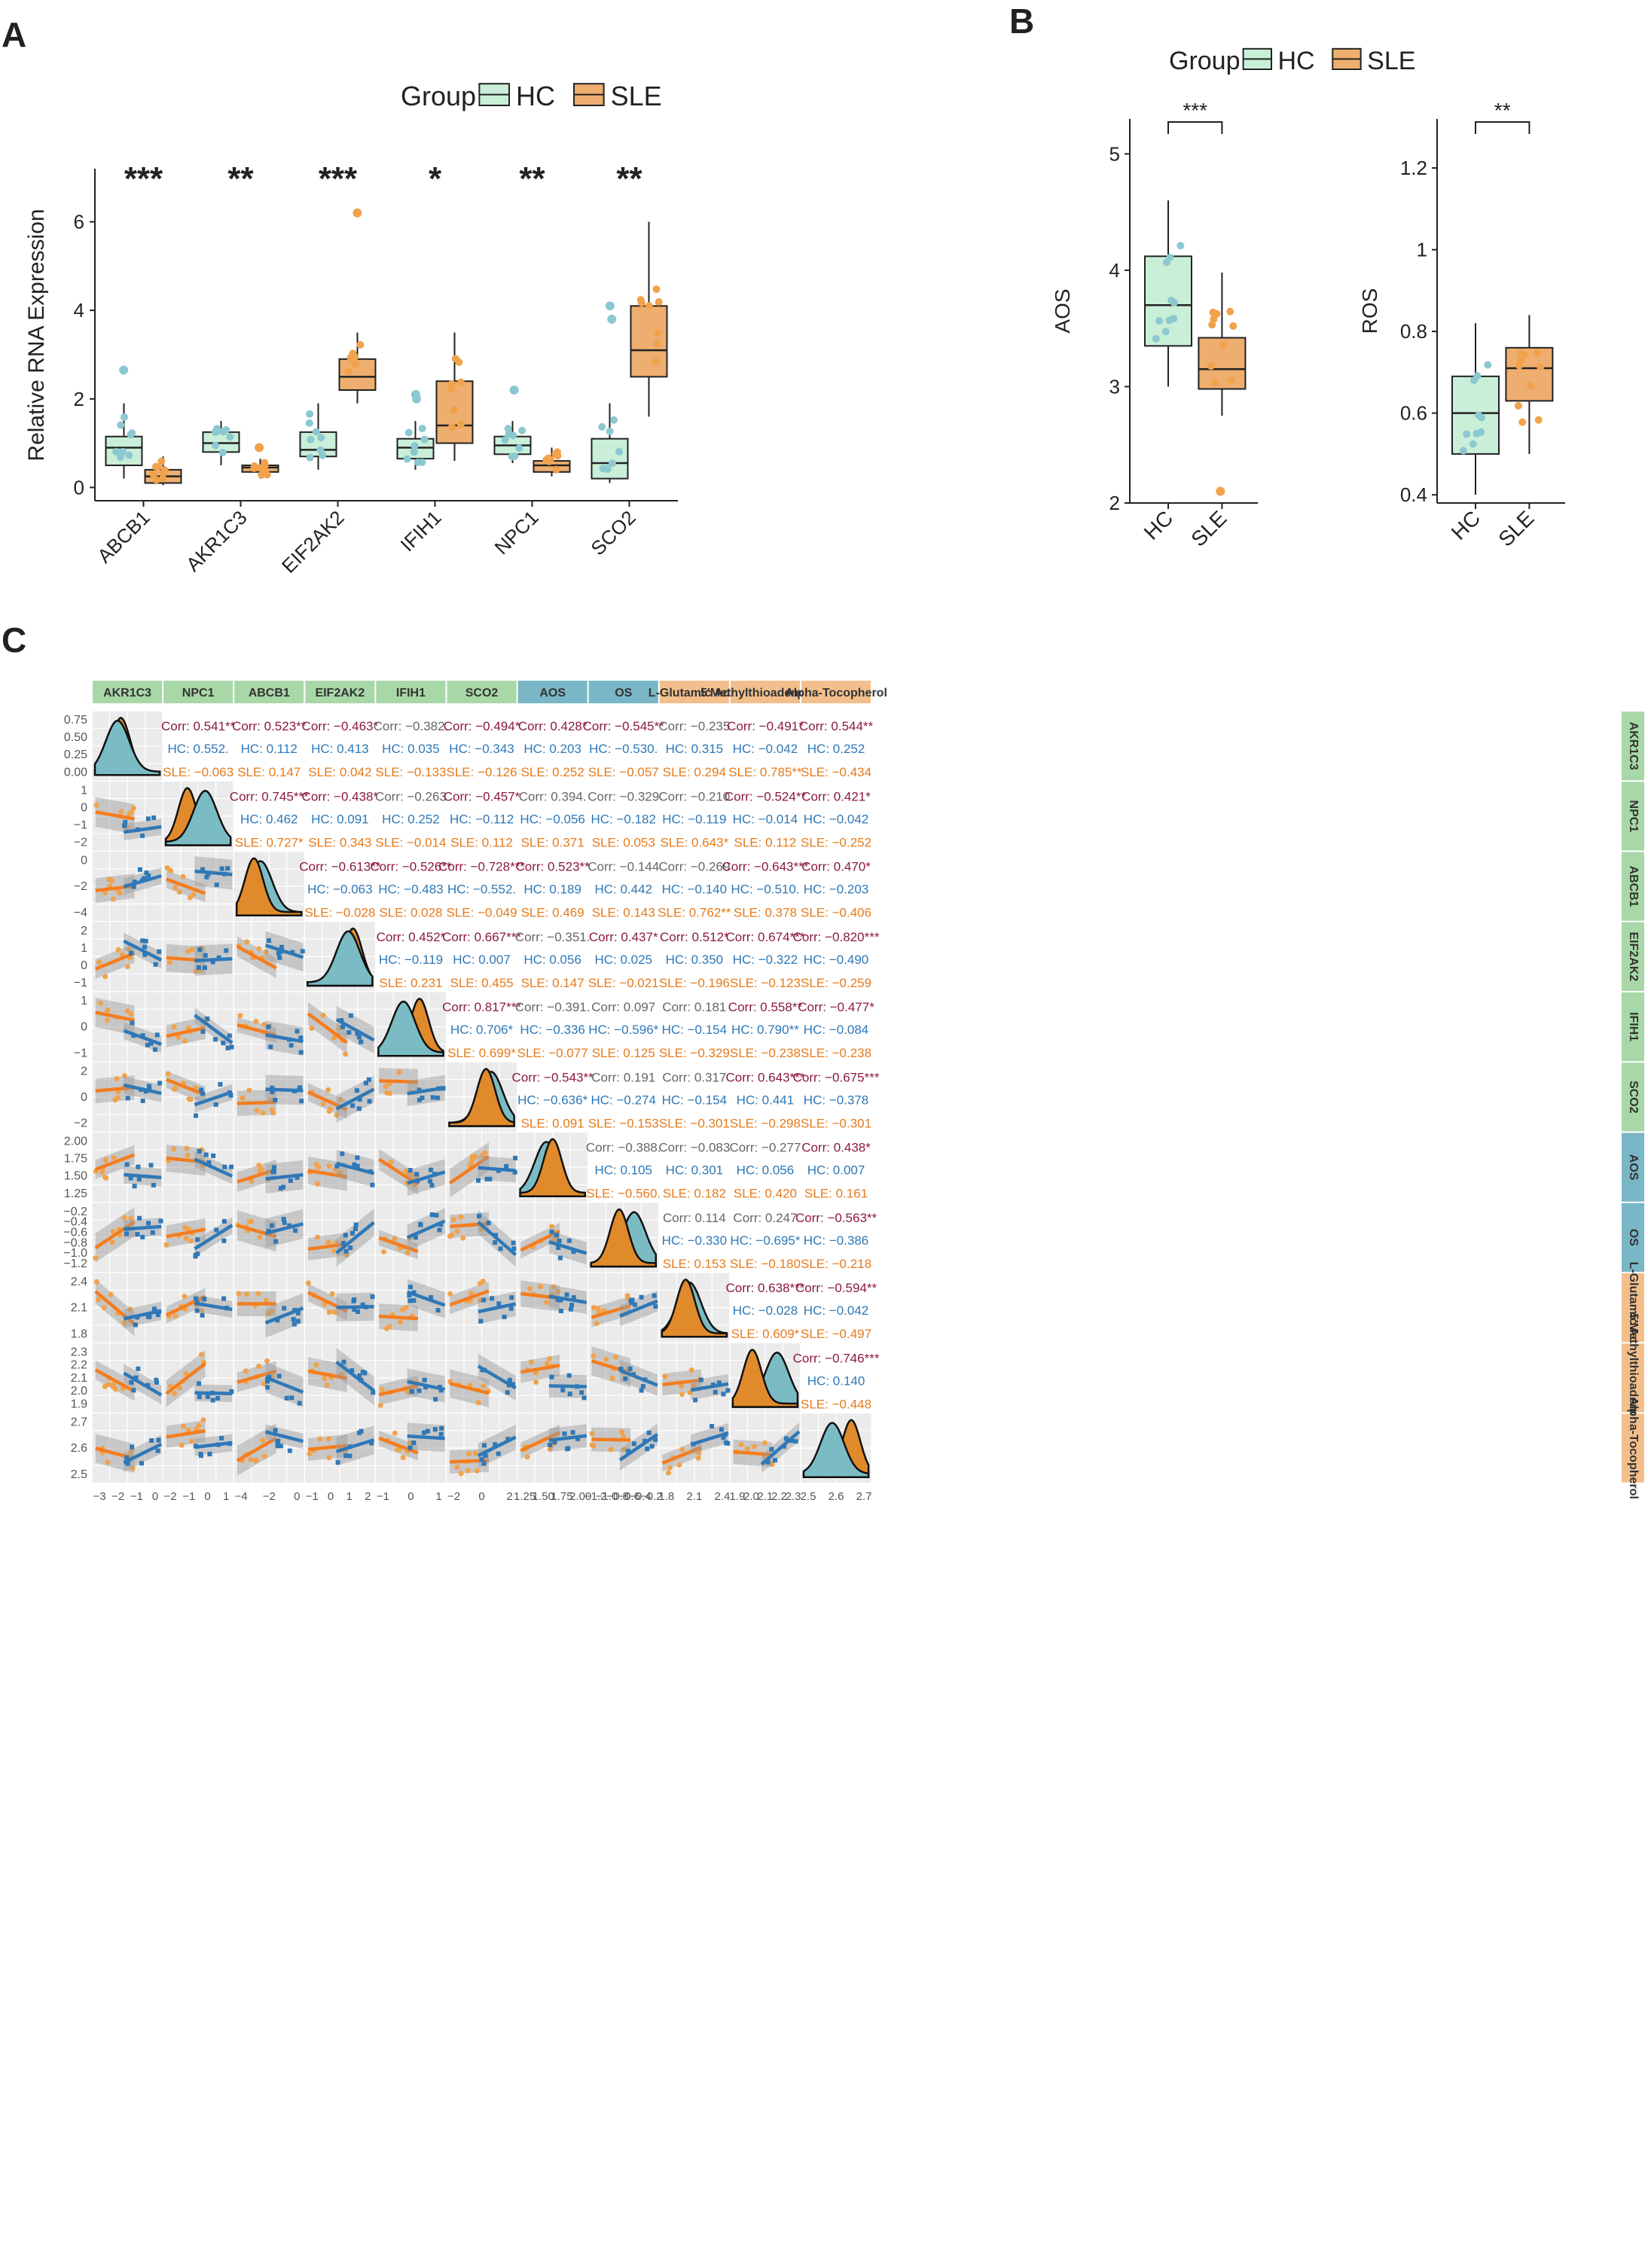  I want to click on corr-cell: Corr: −0.613** HC: −0.063 SLE: −0.028, so click(340, 890).